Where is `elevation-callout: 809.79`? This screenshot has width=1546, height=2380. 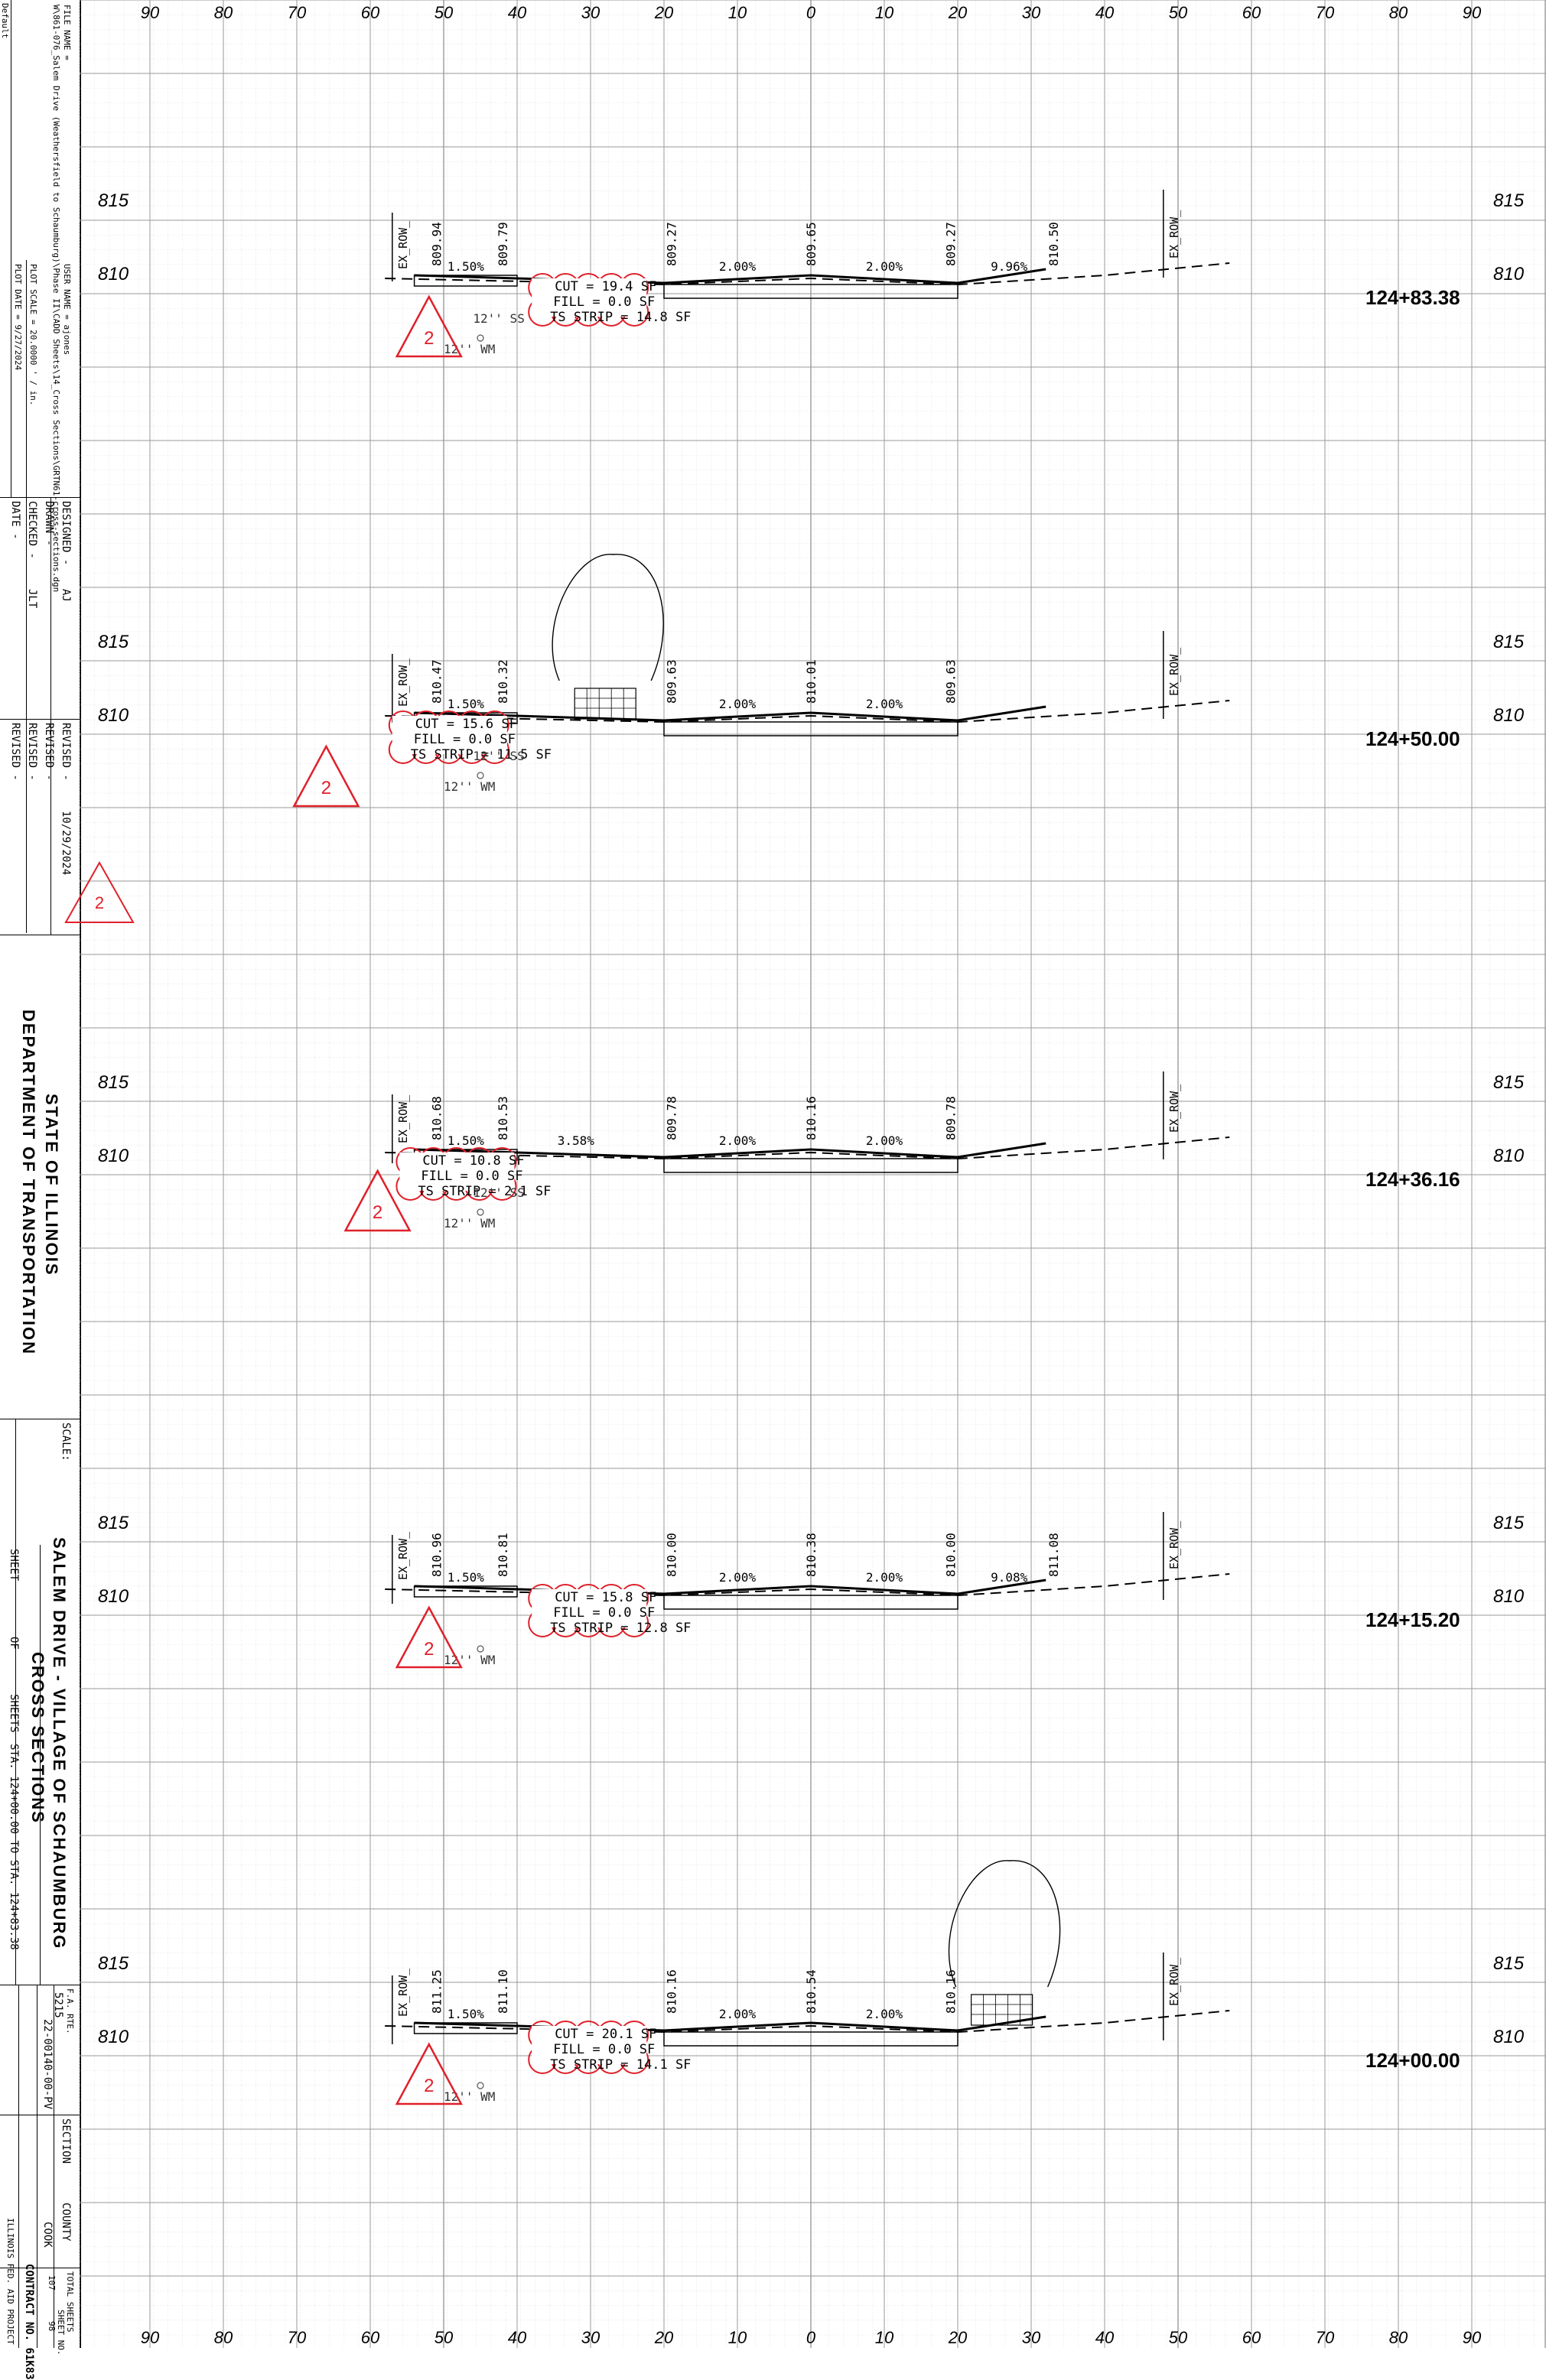
elevation-callout: 809.79 is located at coordinates (503, 244).